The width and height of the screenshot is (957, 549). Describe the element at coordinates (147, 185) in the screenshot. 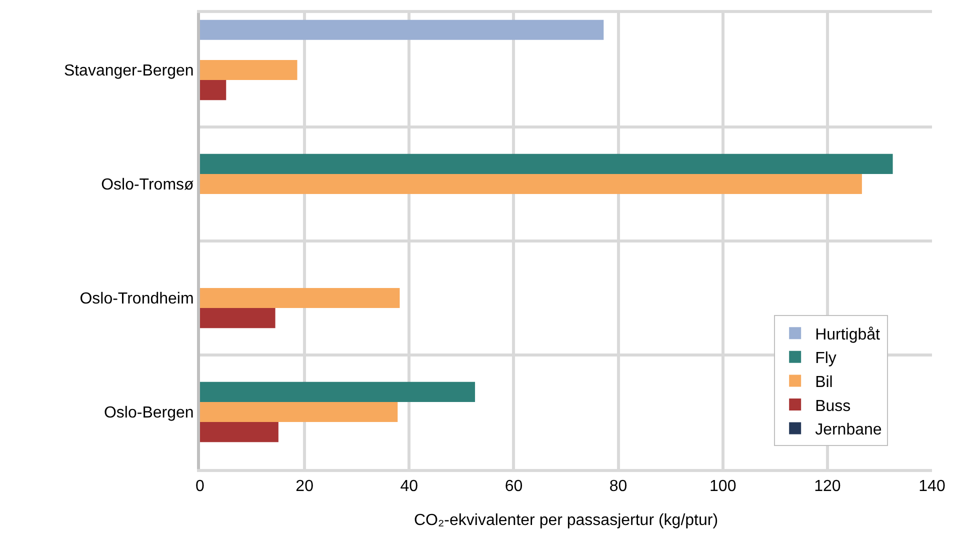

I see `y-tick-label: Oslo-Tromsø` at that location.